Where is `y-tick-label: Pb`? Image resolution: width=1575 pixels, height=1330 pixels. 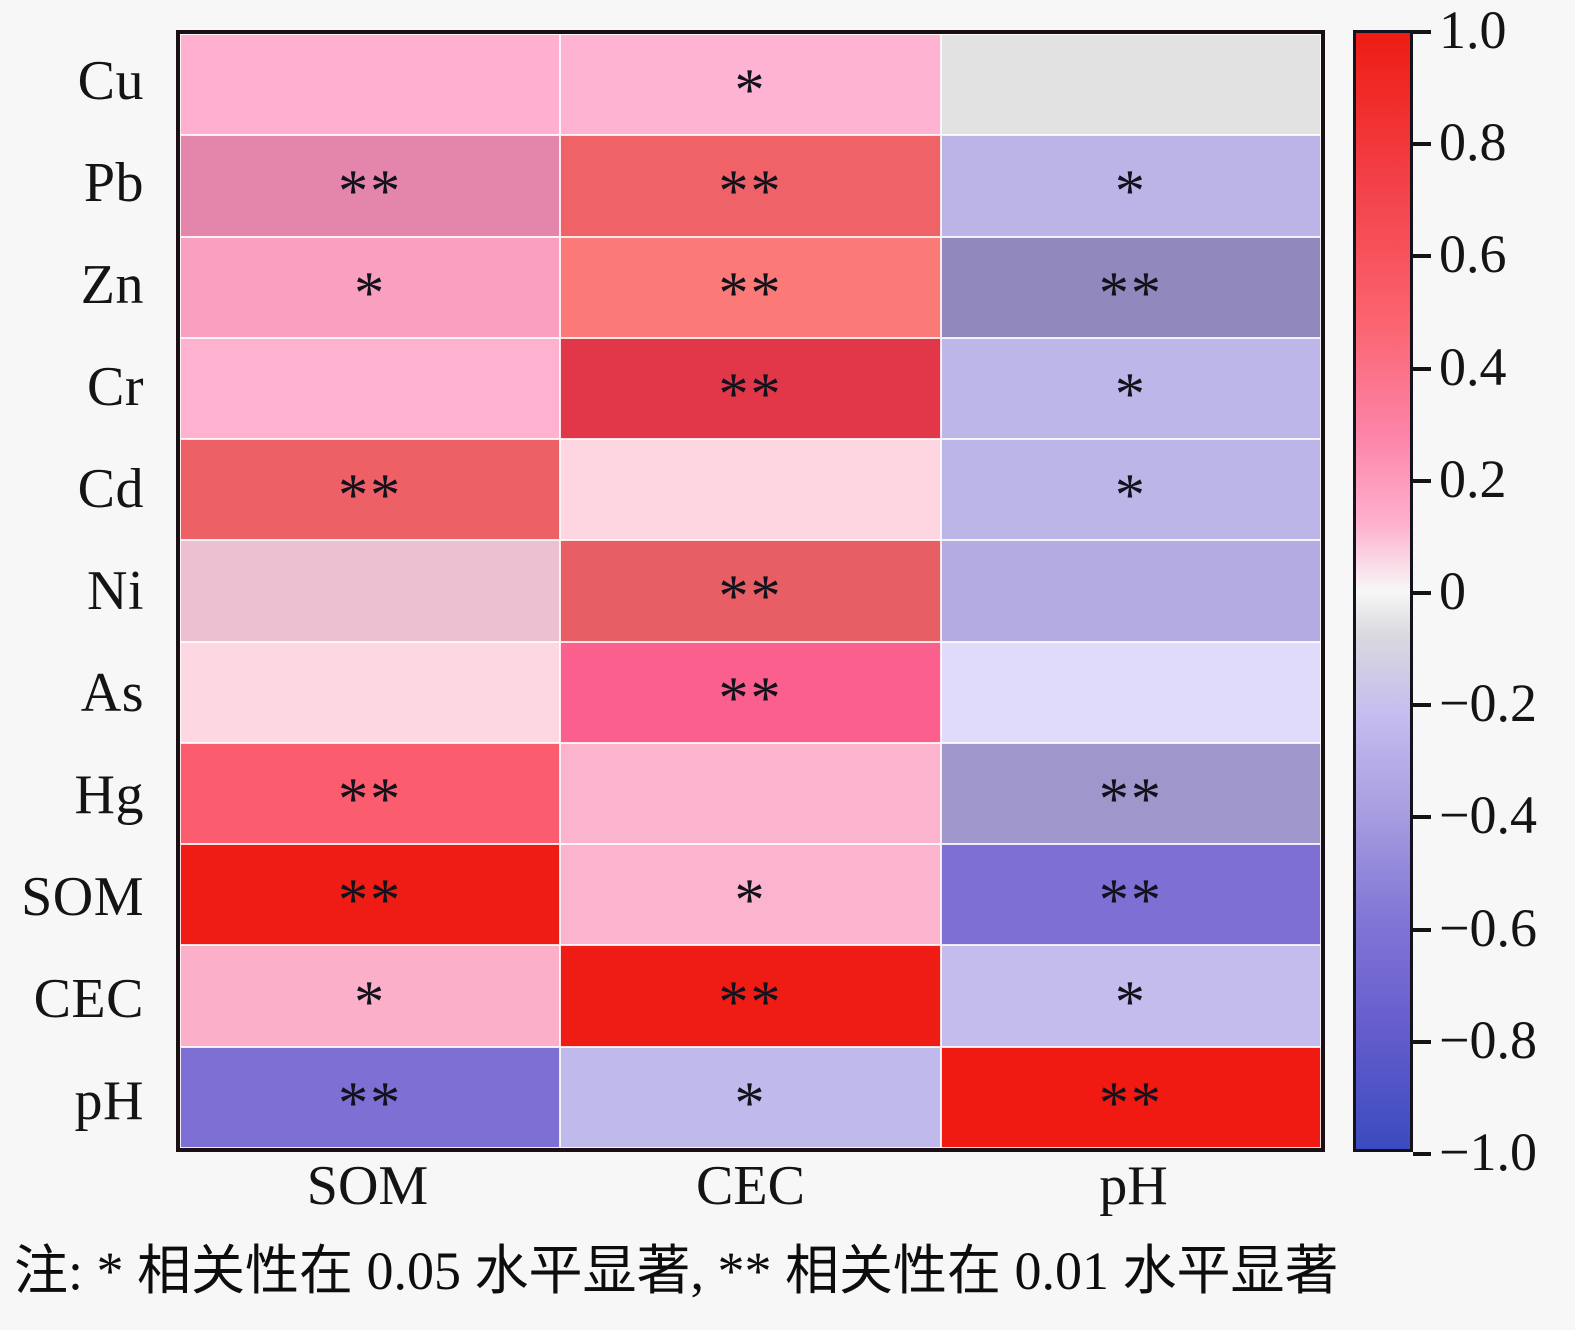
y-tick-label: Pb is located at coordinates (113, 183).